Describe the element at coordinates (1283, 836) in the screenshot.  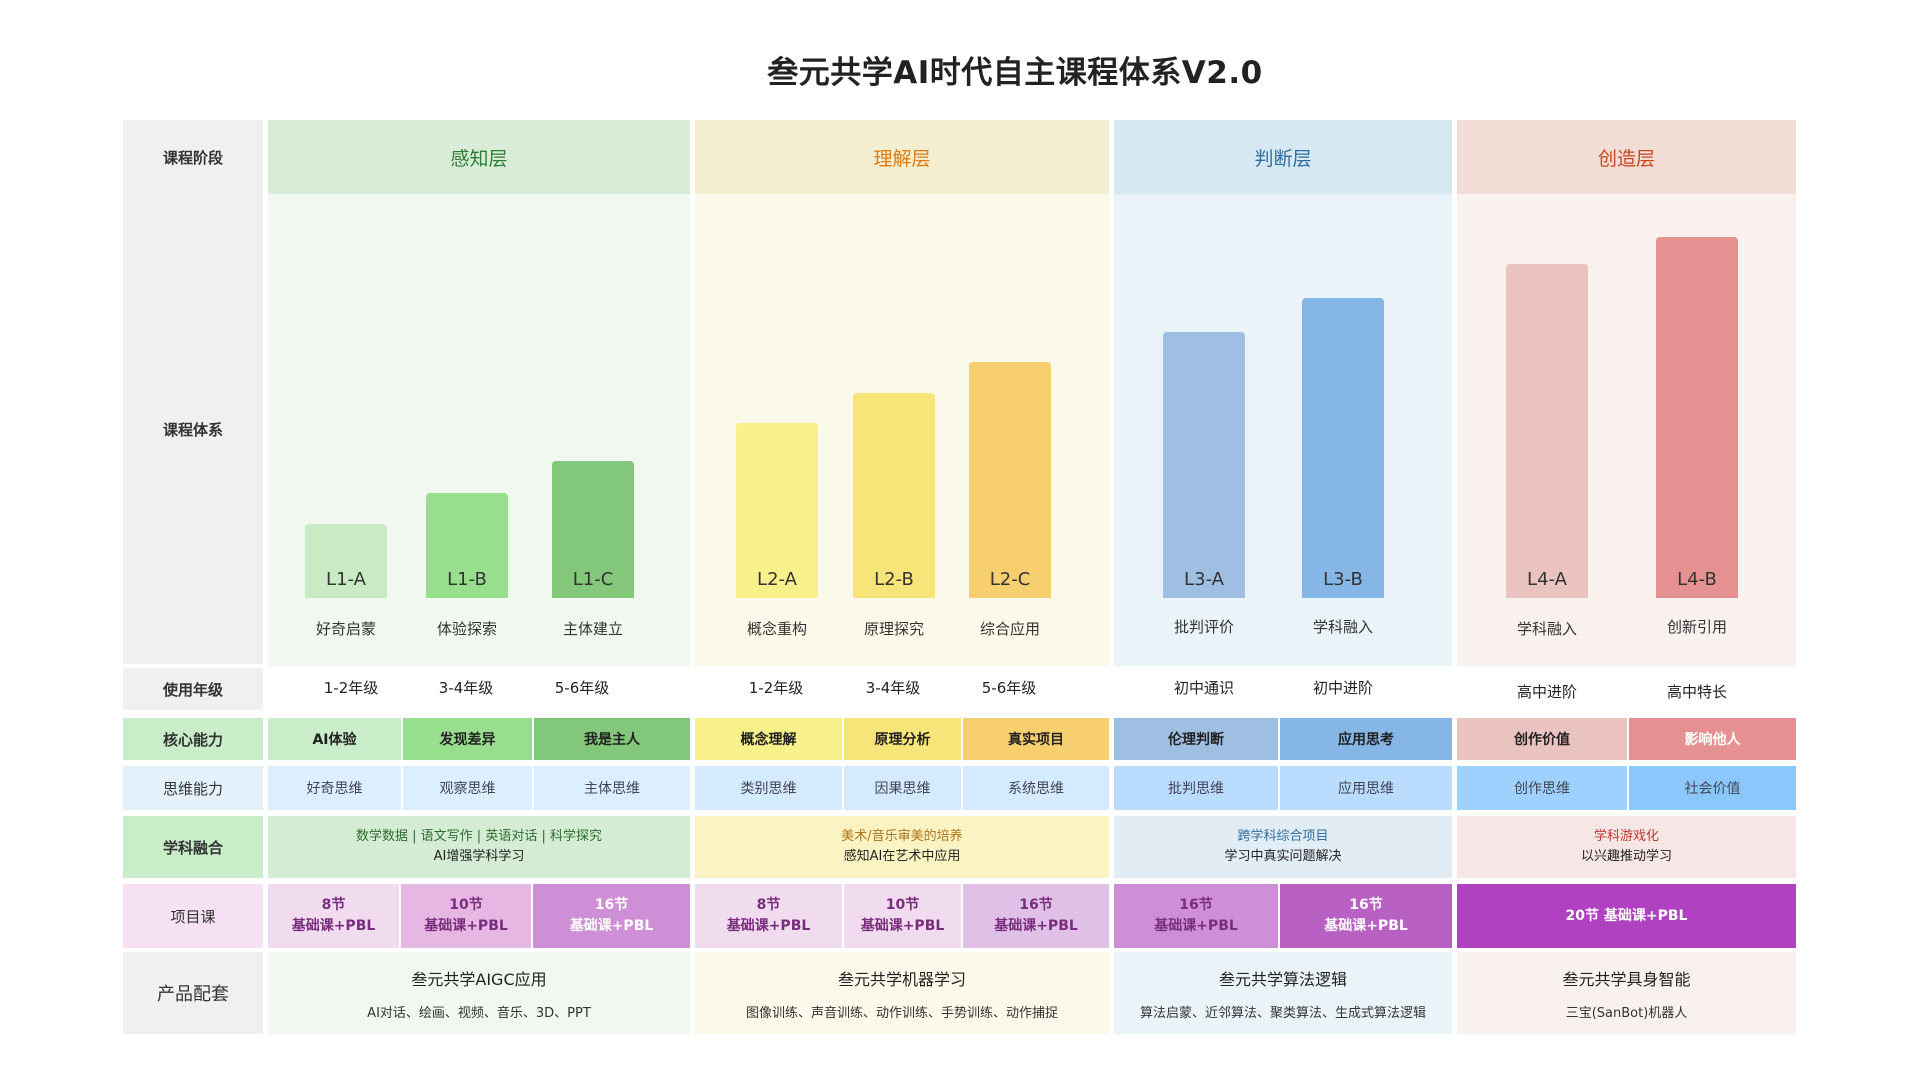
I see `subject-line-1: 跨学科综合项目` at that location.